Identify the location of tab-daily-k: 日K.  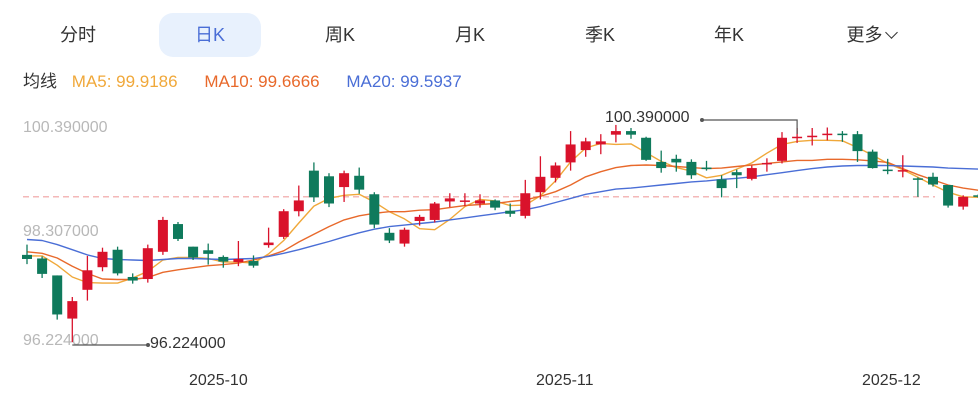
(210, 35).